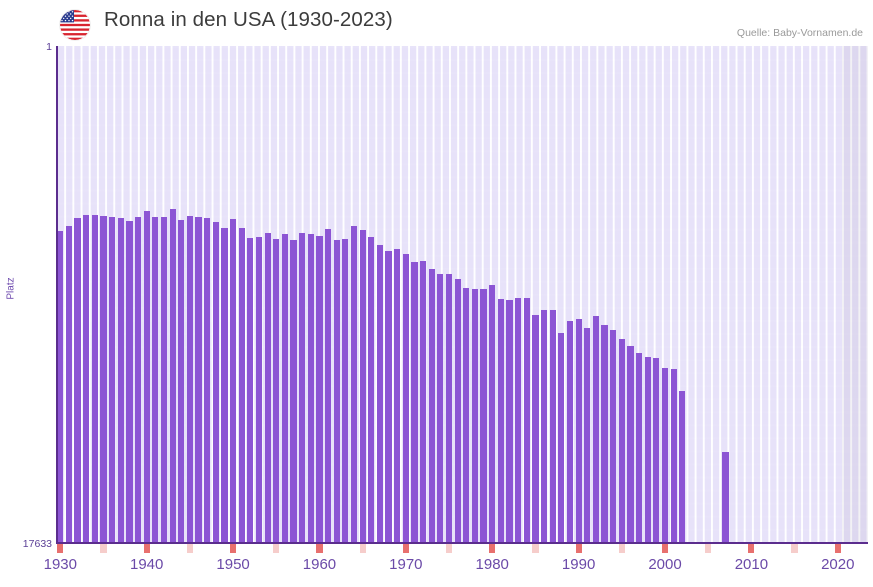  I want to click on x-axis-tick-label: 2000, so click(665, 564).